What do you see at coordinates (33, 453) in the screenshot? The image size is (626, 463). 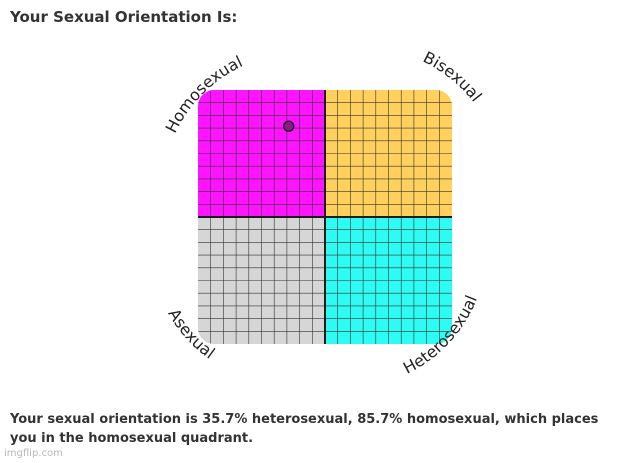 I see `watermark: imgflip.com` at bounding box center [33, 453].